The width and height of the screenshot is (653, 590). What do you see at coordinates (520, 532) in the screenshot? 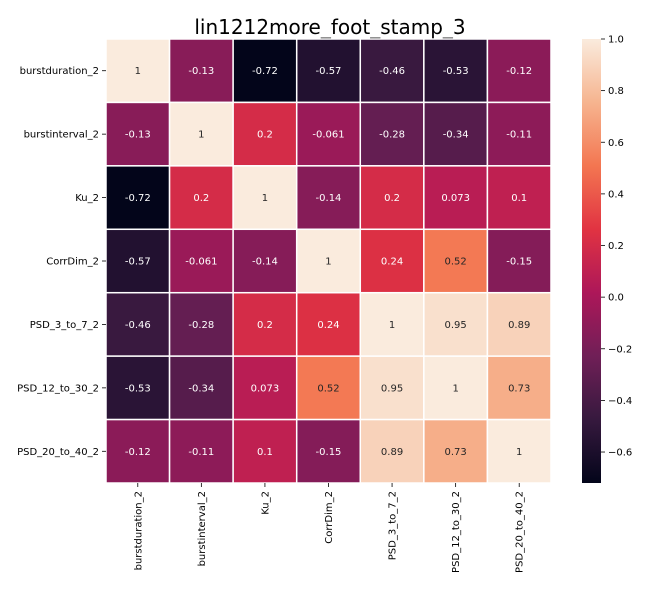
I see `column-tick-label: PSD_20_to_40_2` at bounding box center [520, 532].